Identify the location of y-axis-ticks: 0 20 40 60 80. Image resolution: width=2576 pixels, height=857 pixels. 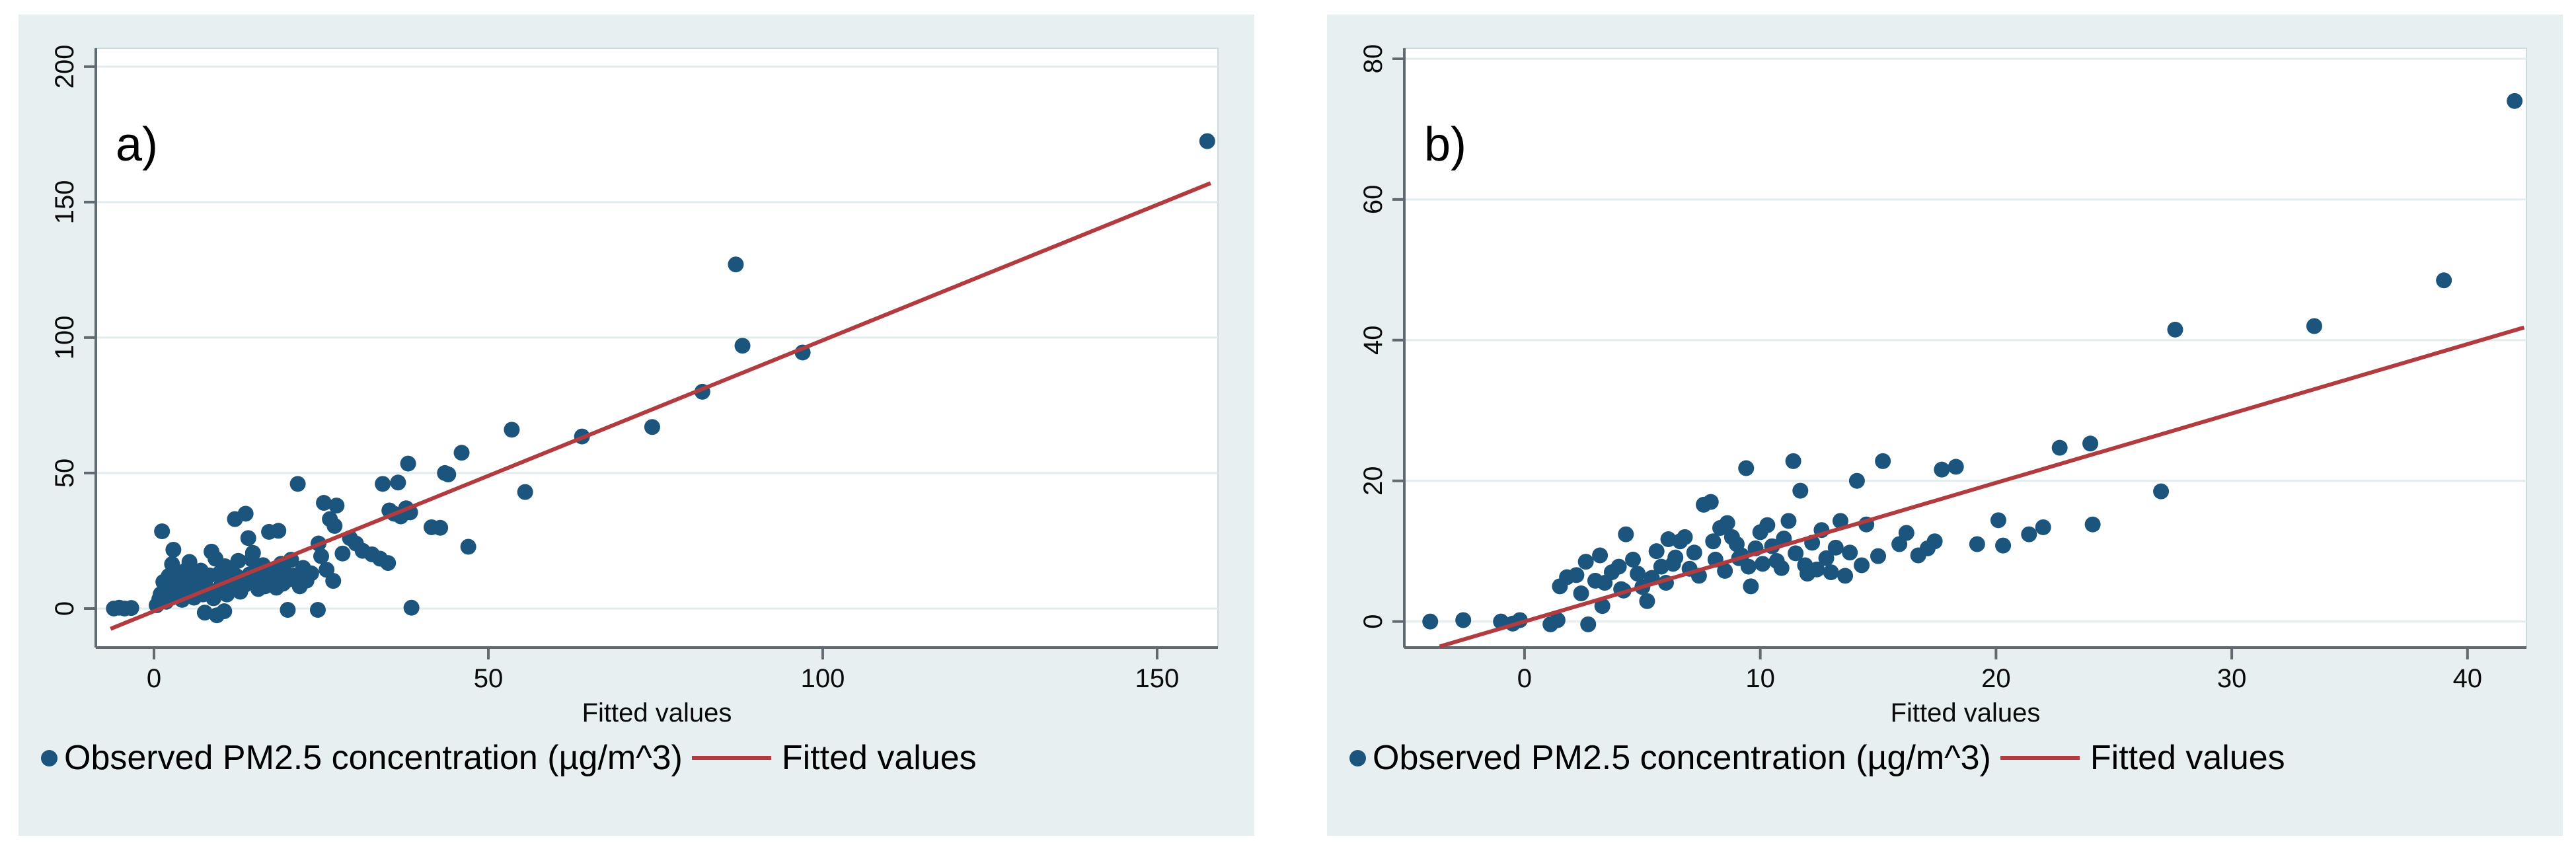
(1381, 336).